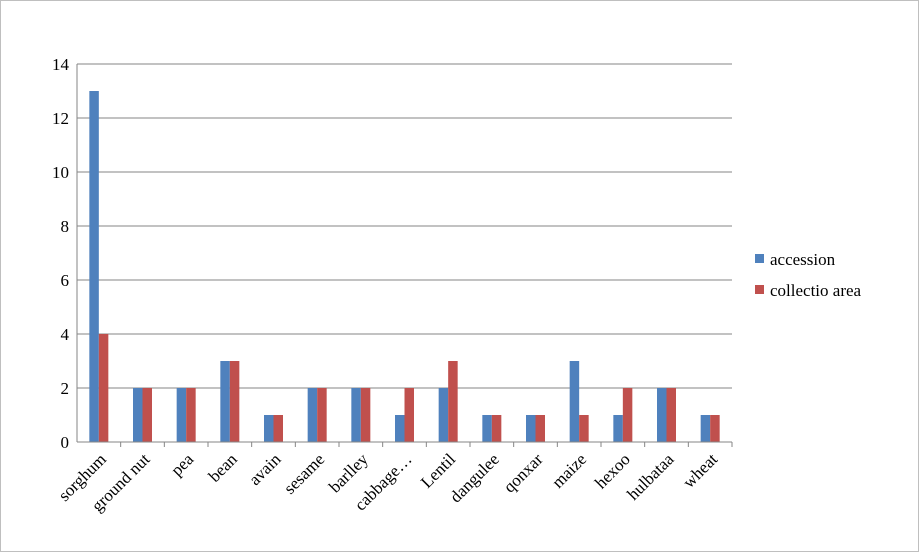  What do you see at coordinates (803, 259) in the screenshot?
I see `legend-label: accession` at bounding box center [803, 259].